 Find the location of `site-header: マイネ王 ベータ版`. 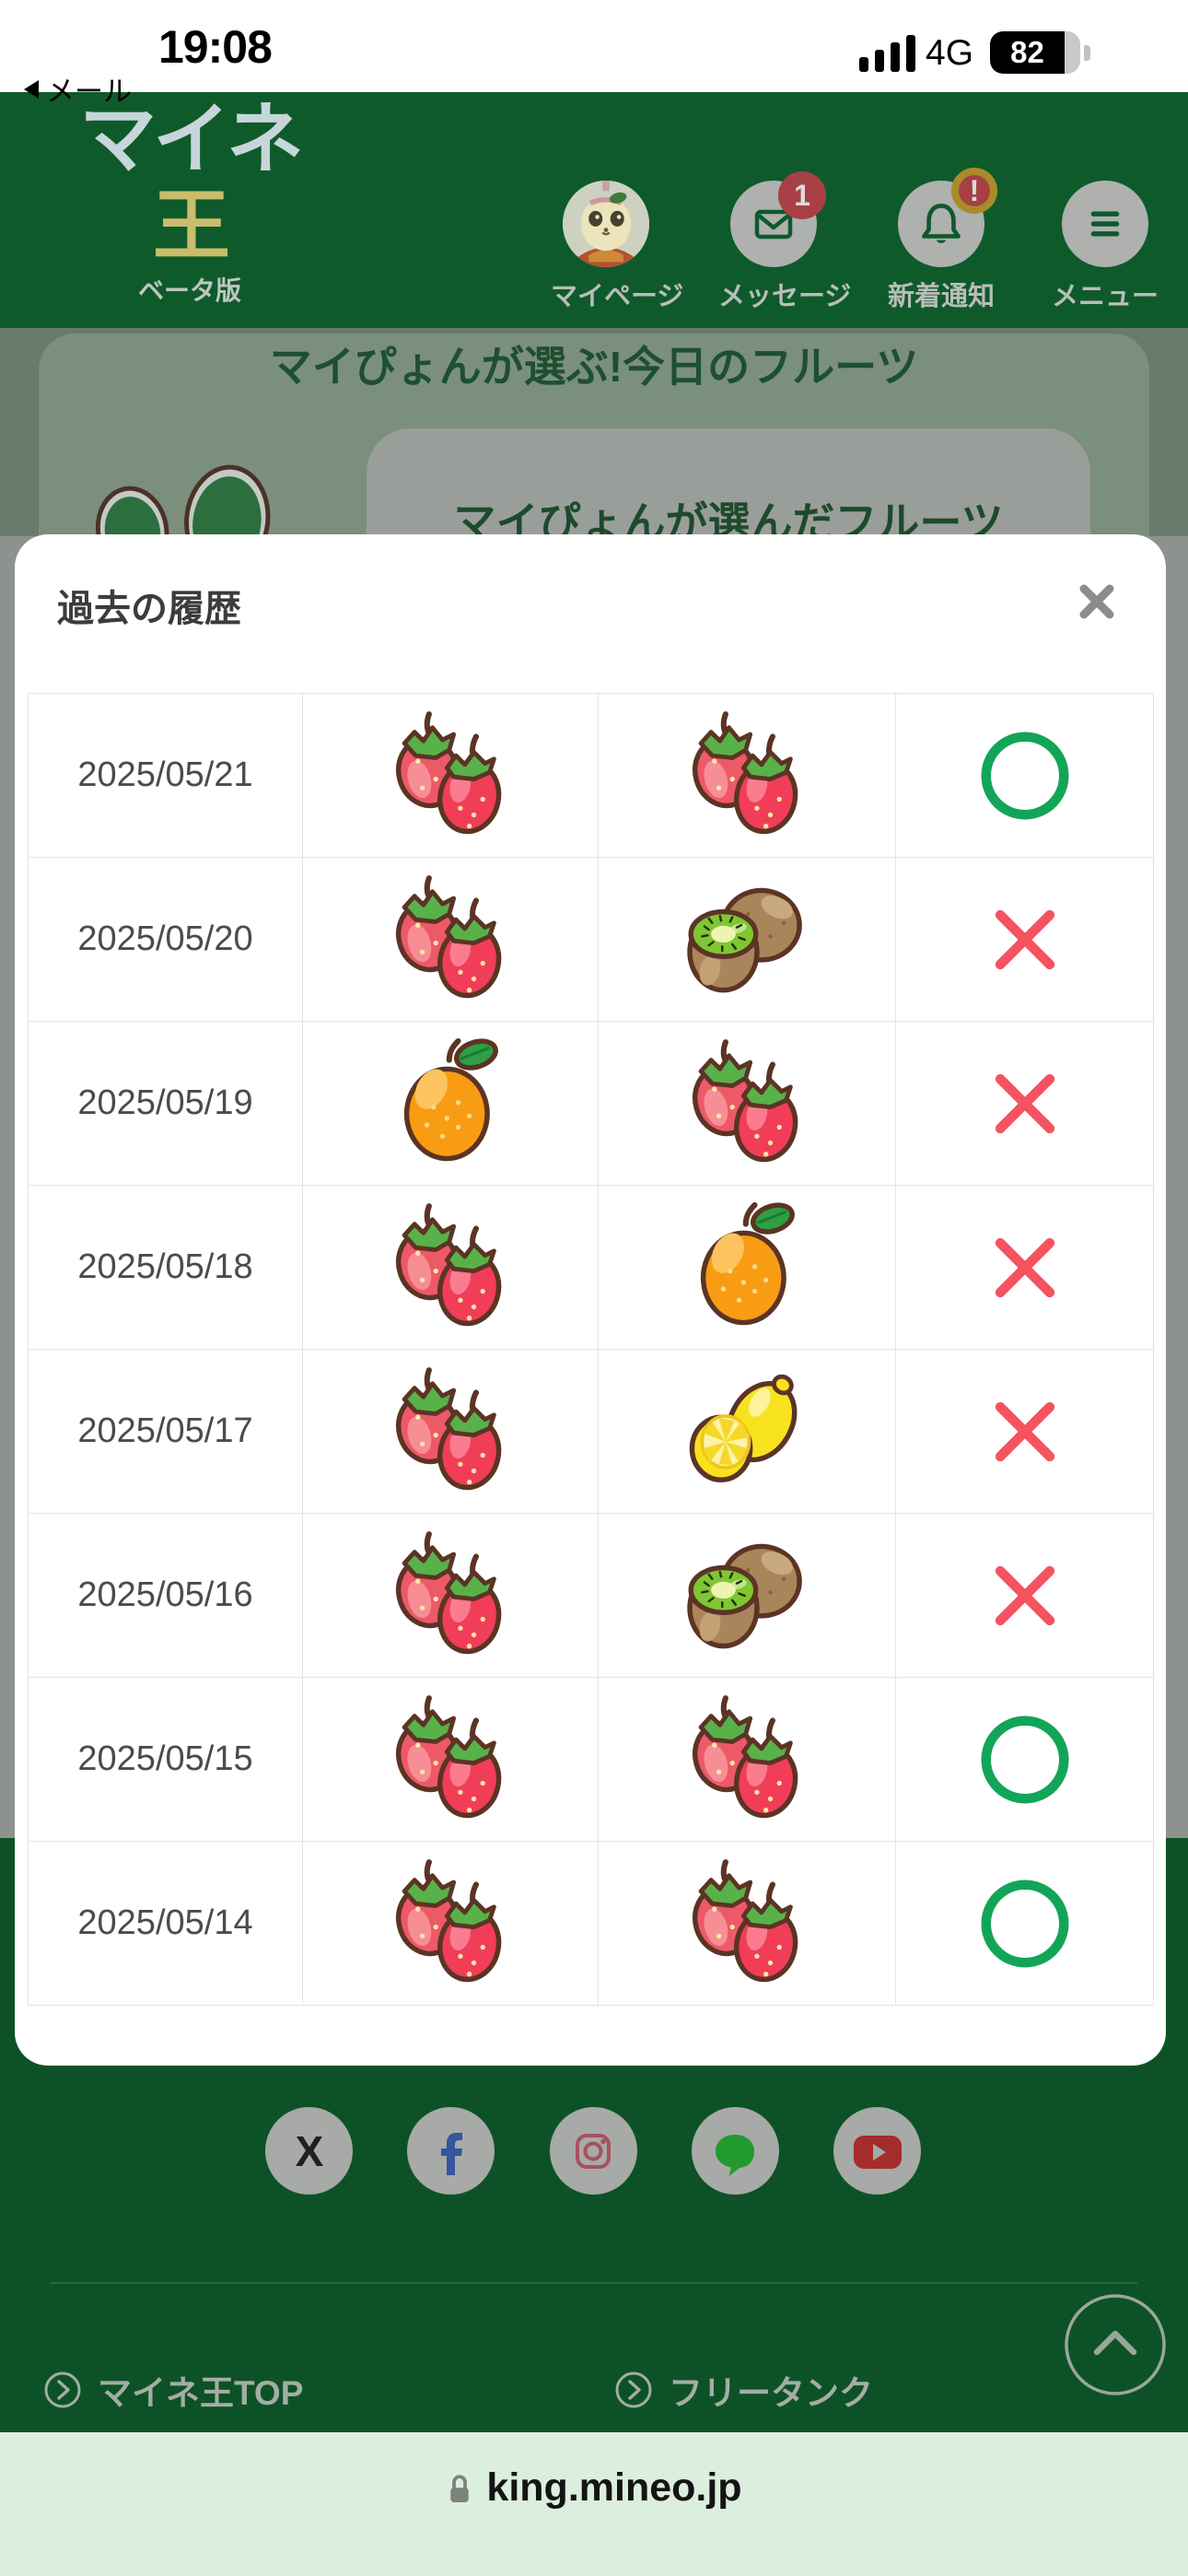

site-header: マイネ王 ベータ版 is located at coordinates (594, 210).